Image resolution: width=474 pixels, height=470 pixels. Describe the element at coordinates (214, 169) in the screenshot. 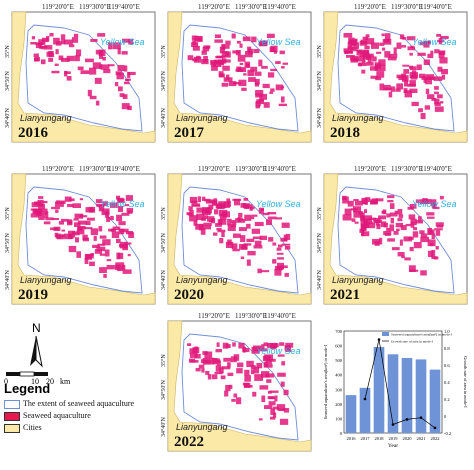

I see `longitude-tick: 119°20'0"E` at that location.